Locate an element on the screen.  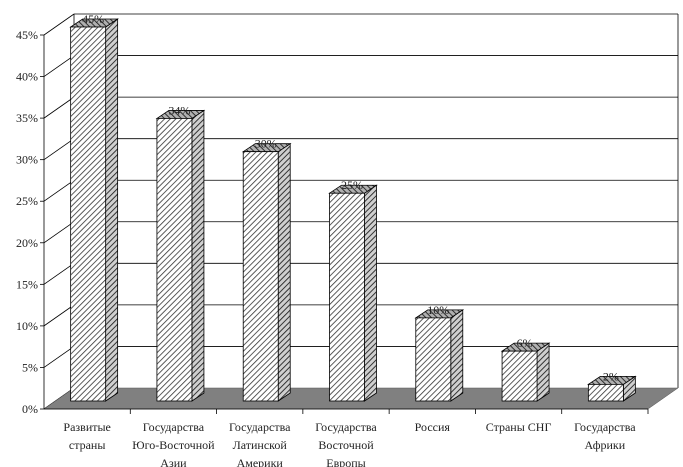
x-category-label: Страны СНГ is located at coordinates (519, 427).